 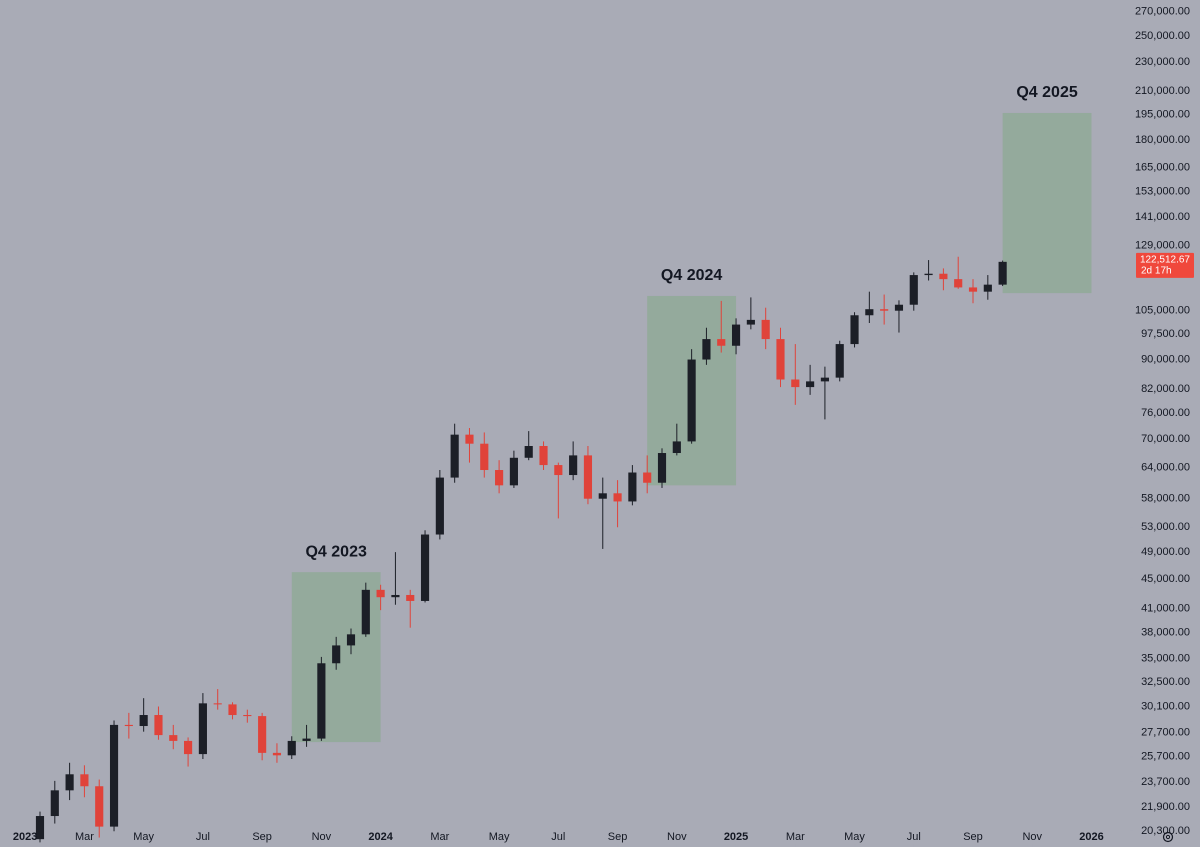 I want to click on y-tick-label: 105,000.00, so click(x=1162, y=311).